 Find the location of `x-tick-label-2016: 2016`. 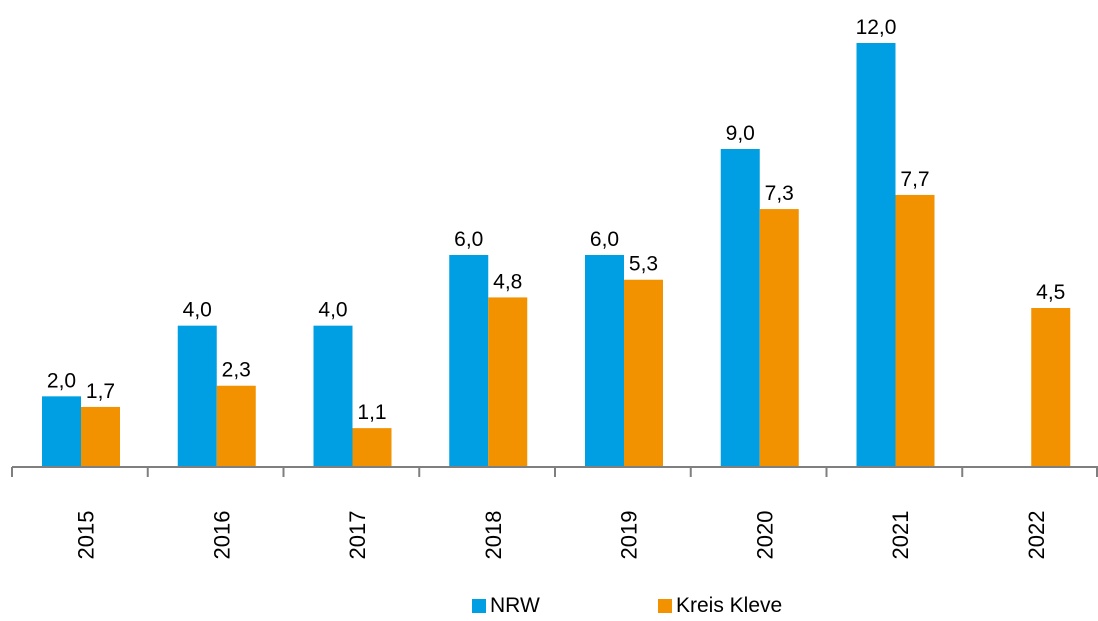

x-tick-label-2016: 2016 is located at coordinates (221, 535).